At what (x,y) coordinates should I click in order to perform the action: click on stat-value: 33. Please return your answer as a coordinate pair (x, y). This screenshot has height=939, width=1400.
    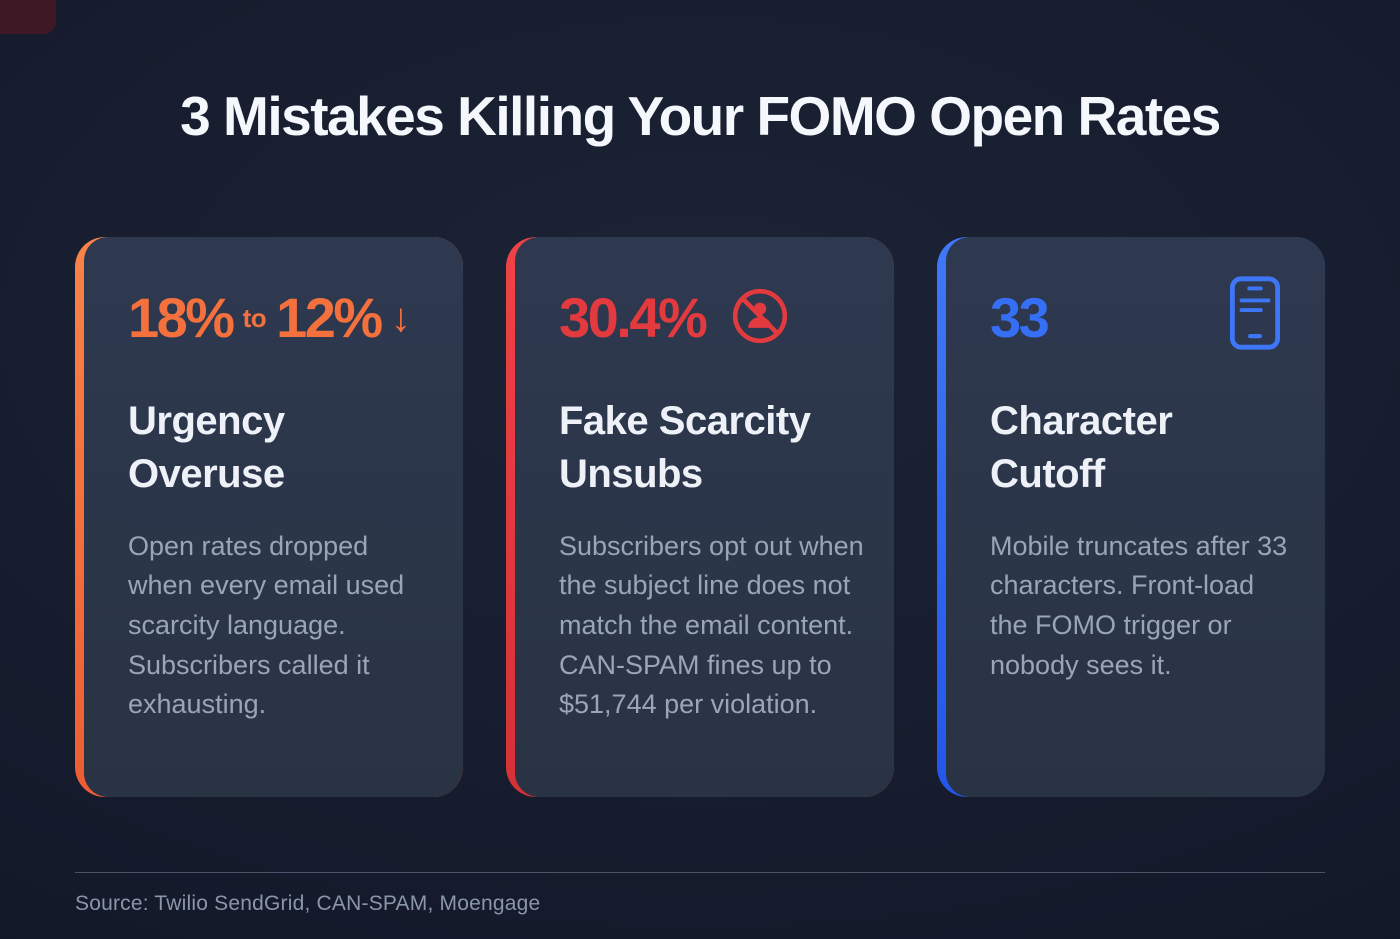
    Looking at the image, I should click on (1020, 317).